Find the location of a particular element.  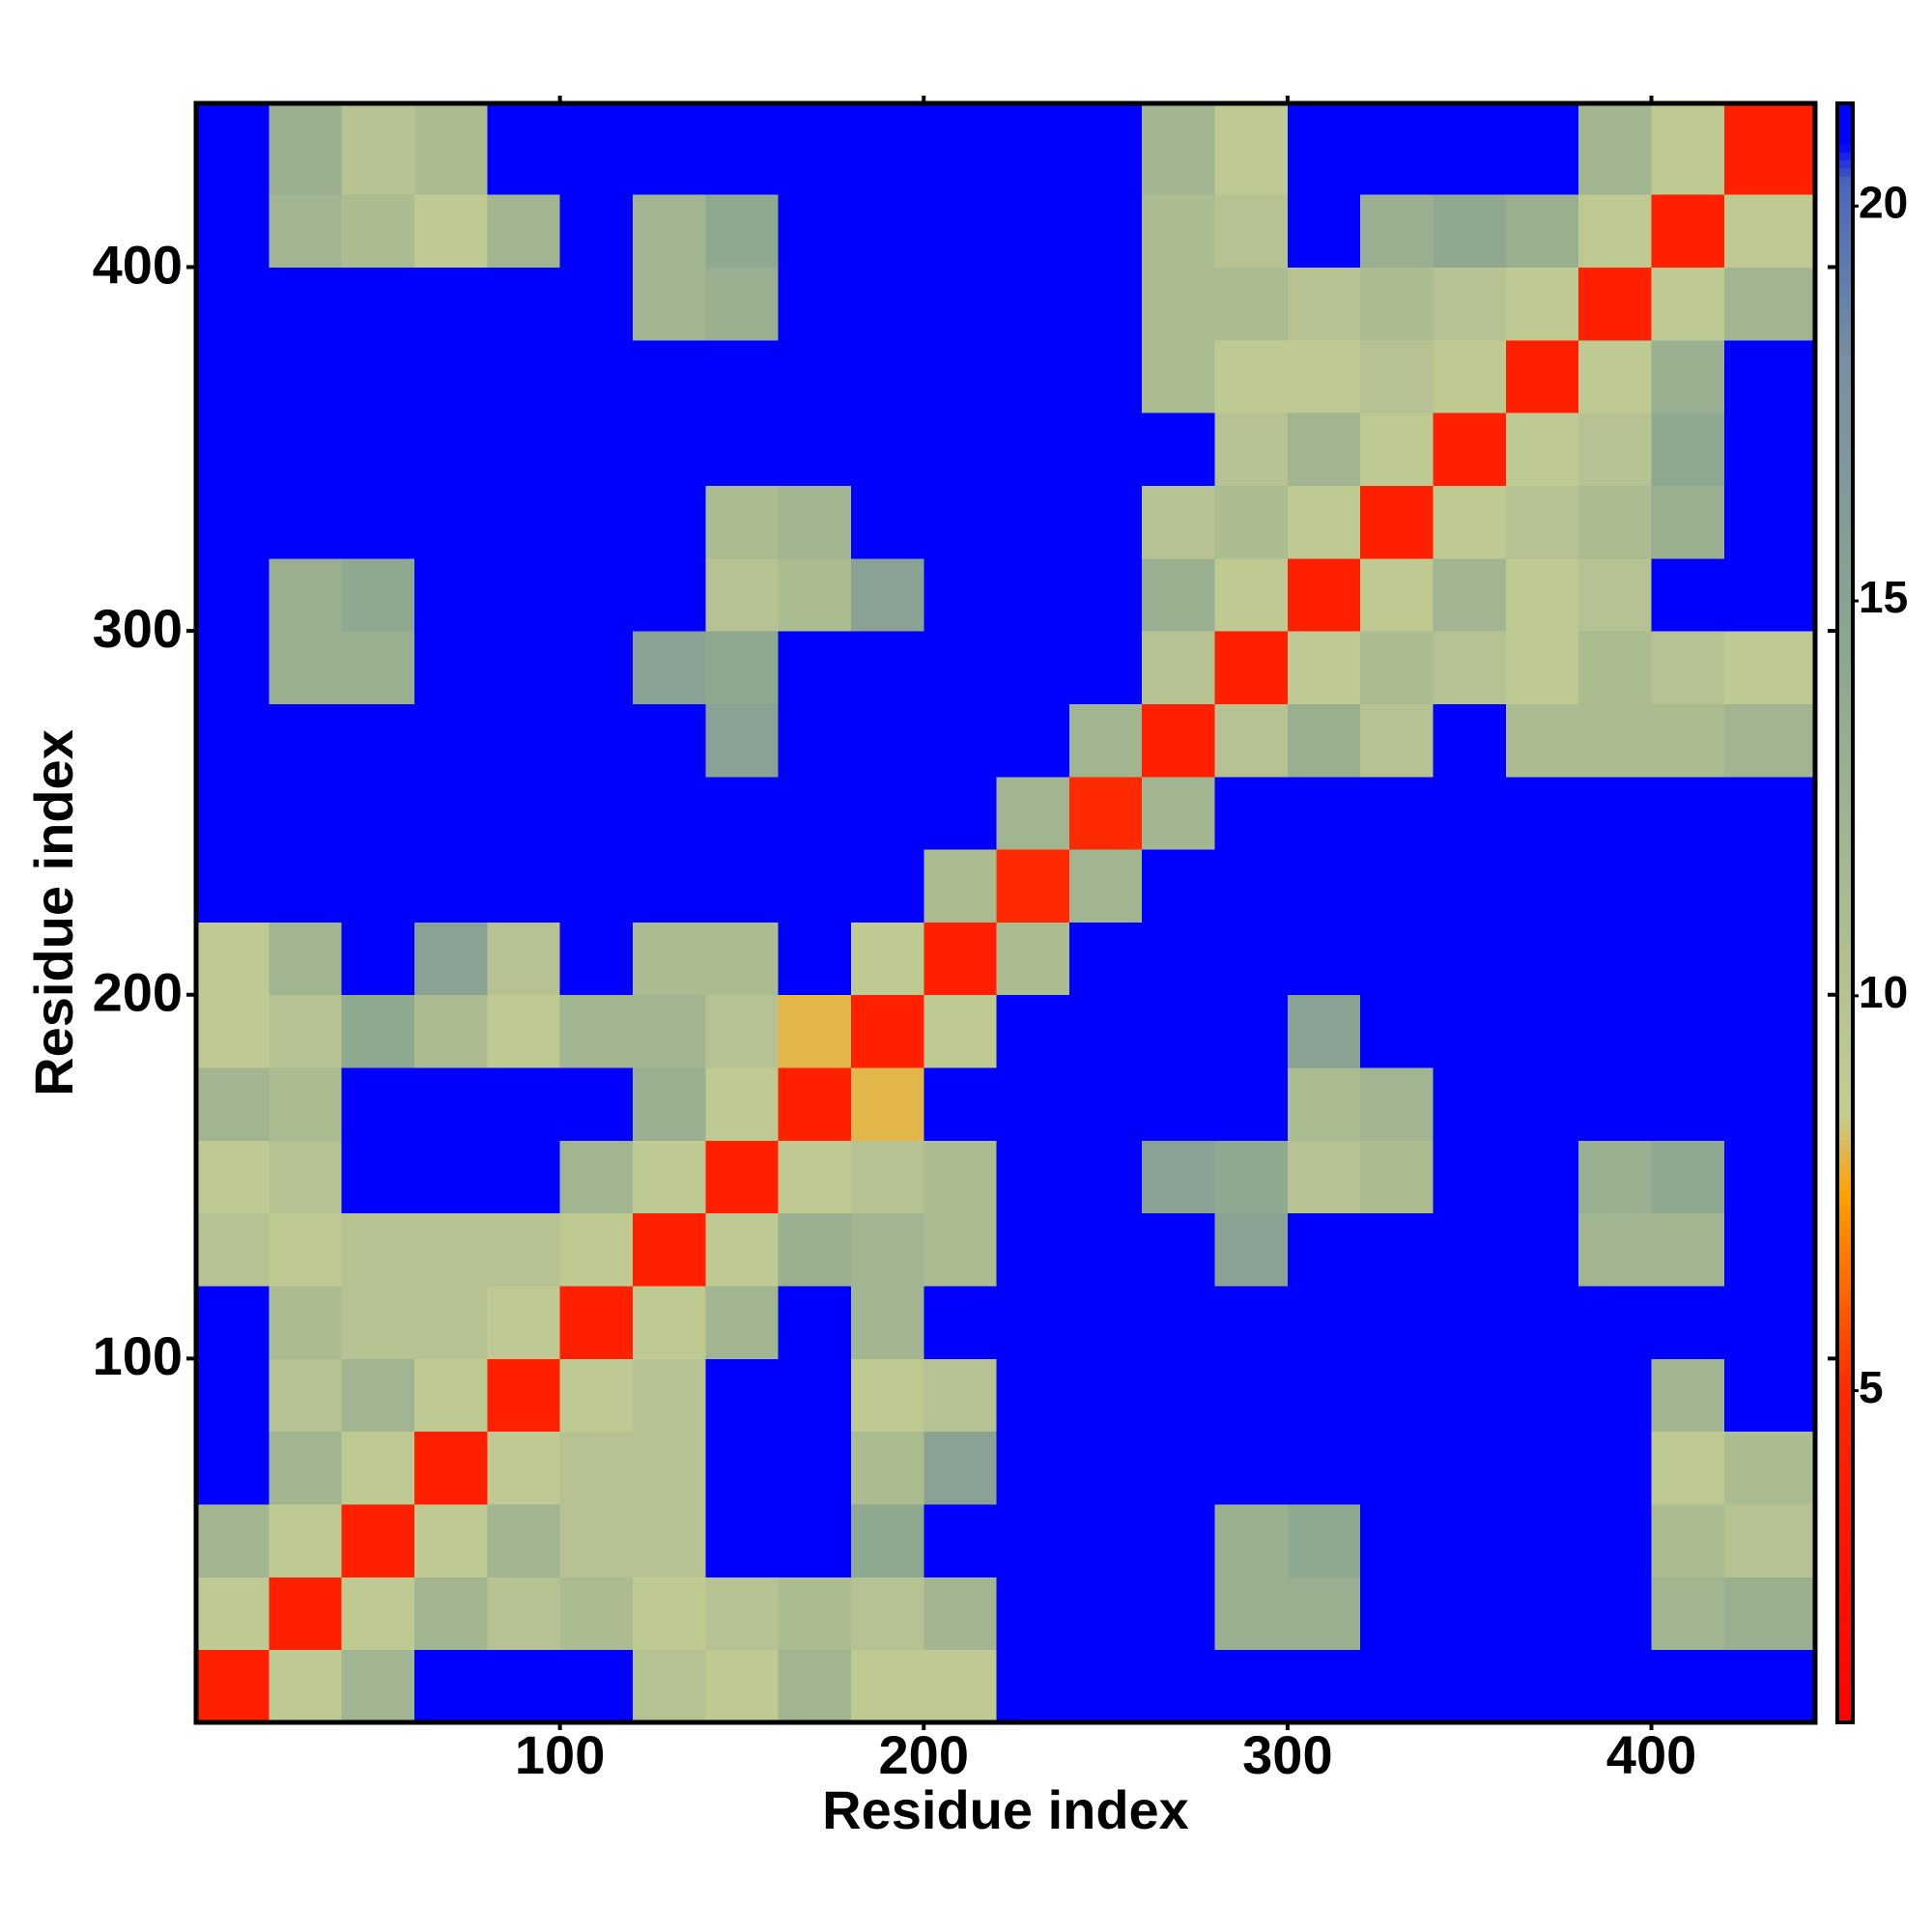

colorbar-frame is located at coordinates (1845, 912).